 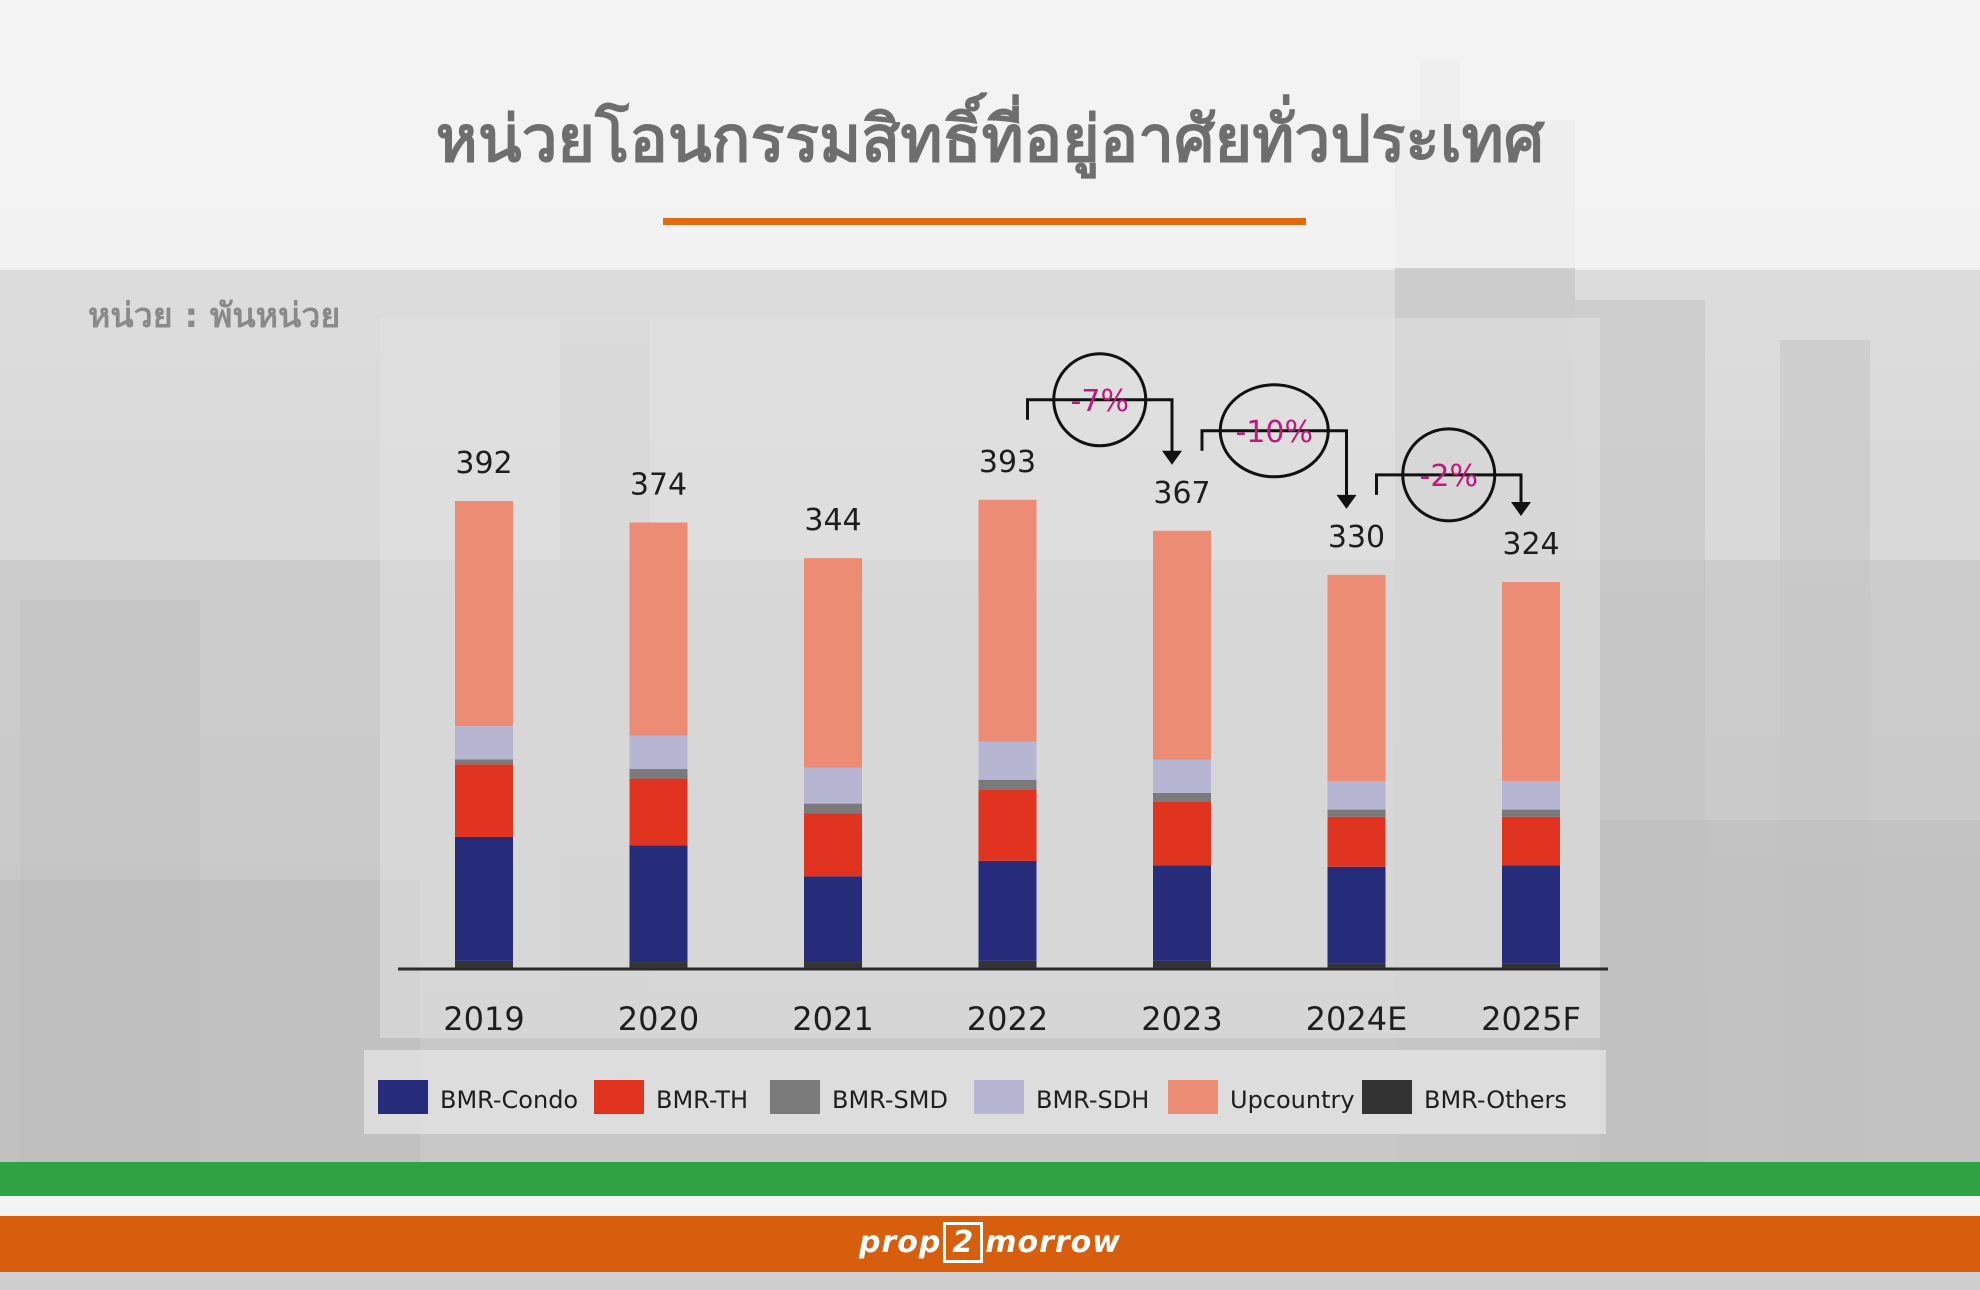 I want to click on logo-text-after: morrow, so click(x=1053, y=1242).